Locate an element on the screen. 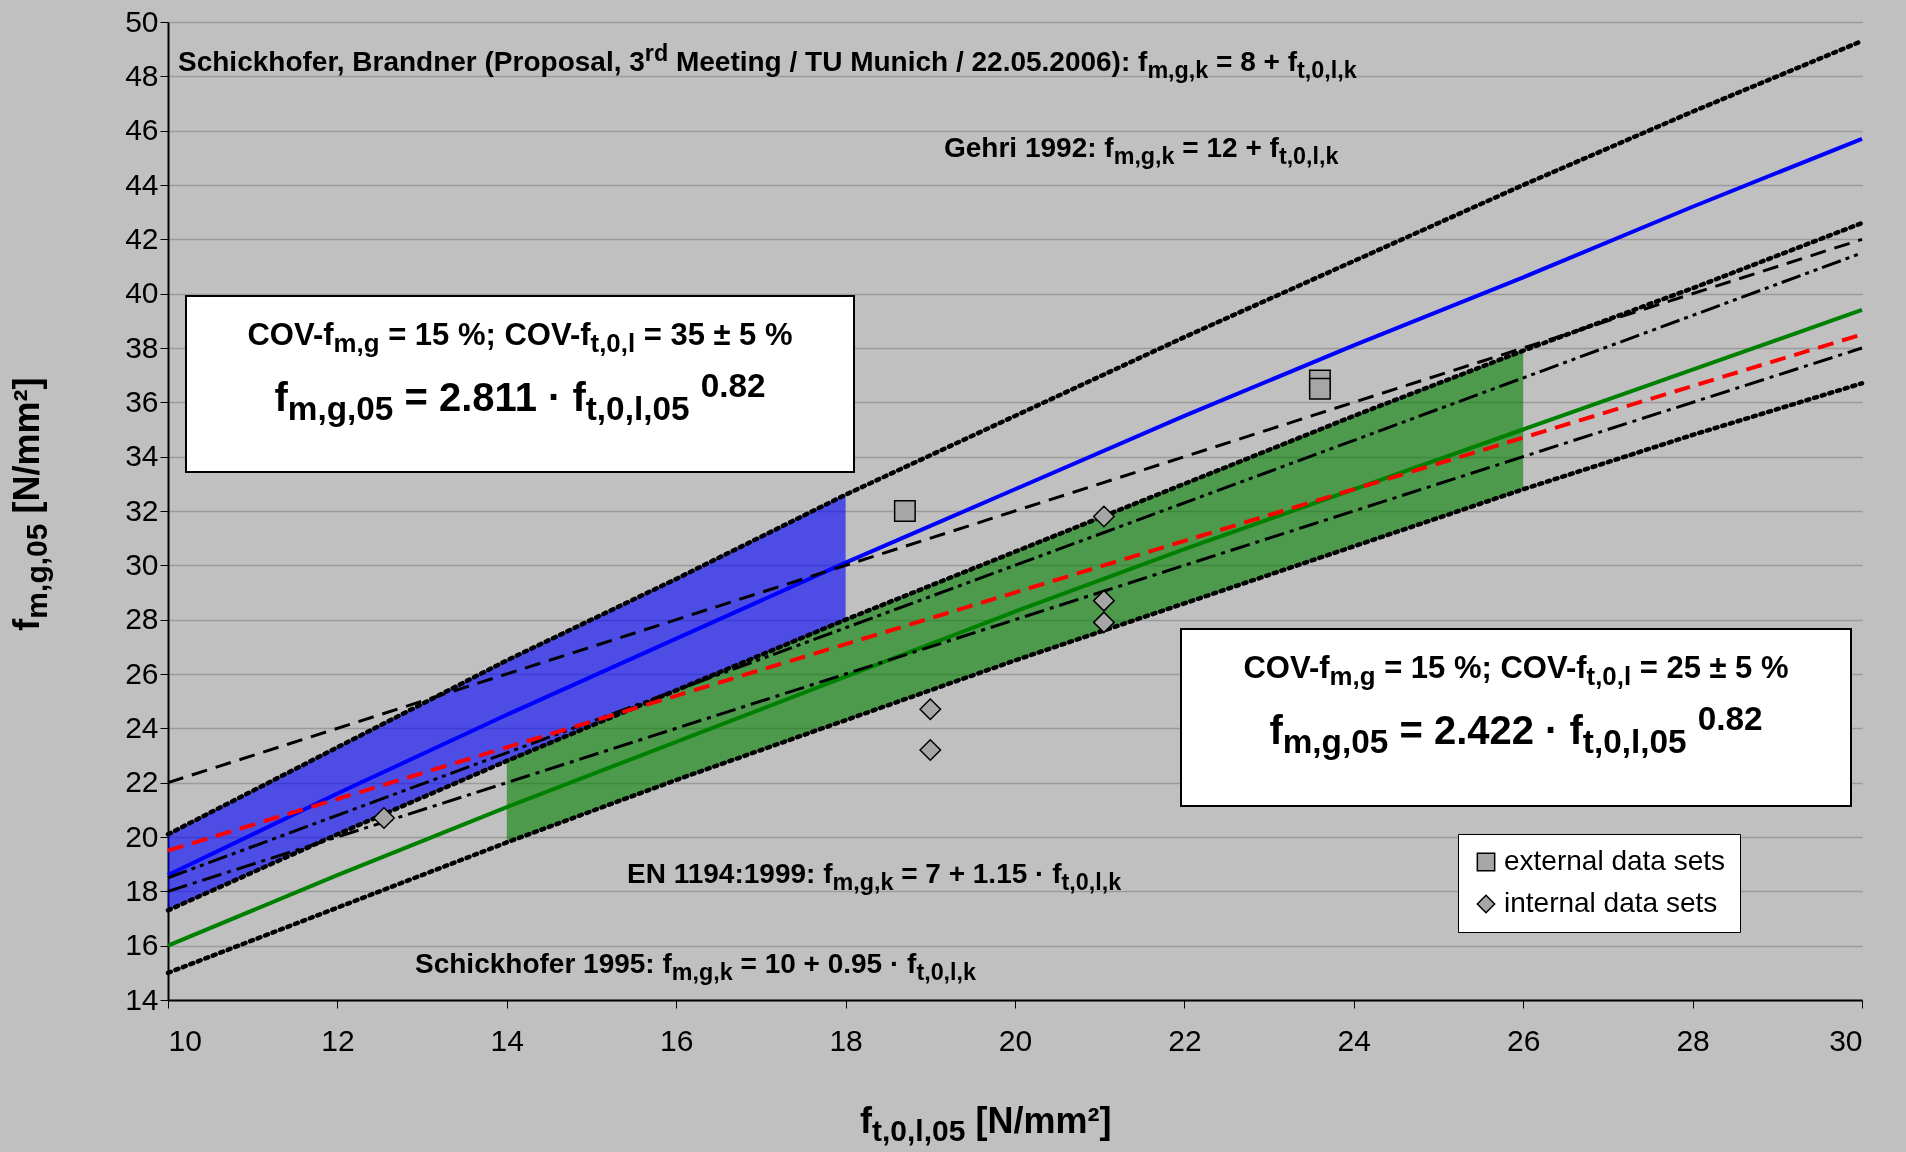 The image size is (1906, 1152). y-tick-label: 22 is located at coordinates (142, 782).